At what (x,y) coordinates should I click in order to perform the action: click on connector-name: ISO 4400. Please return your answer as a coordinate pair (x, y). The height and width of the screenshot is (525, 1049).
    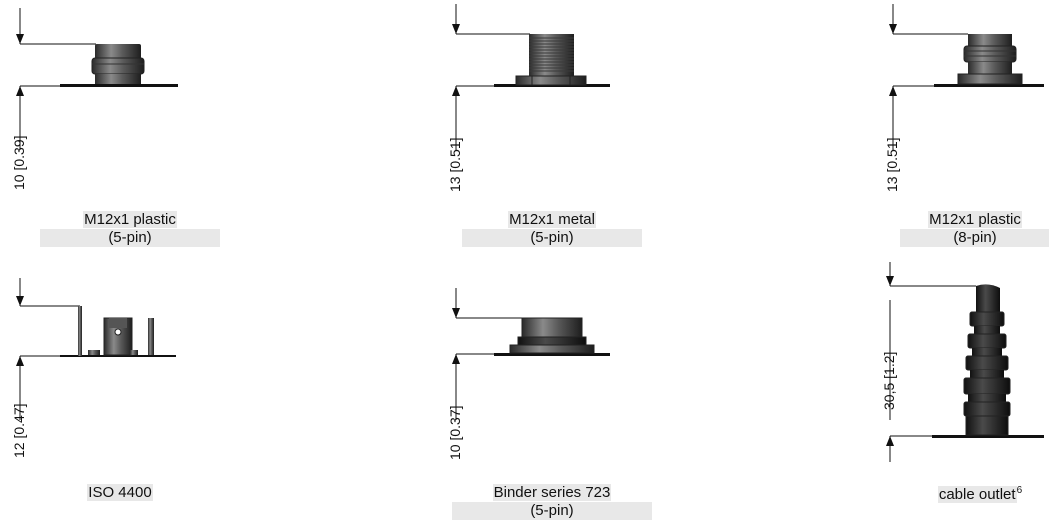
    Looking at the image, I should click on (120, 492).